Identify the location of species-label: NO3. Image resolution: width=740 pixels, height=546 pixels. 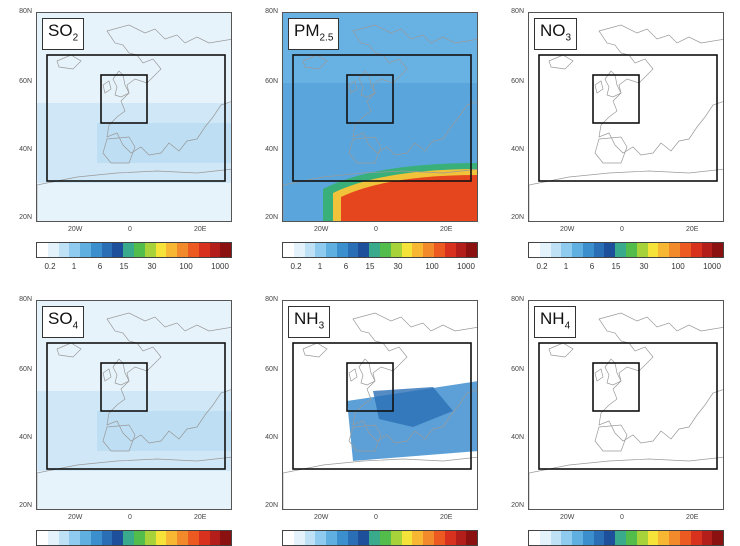
(556, 34).